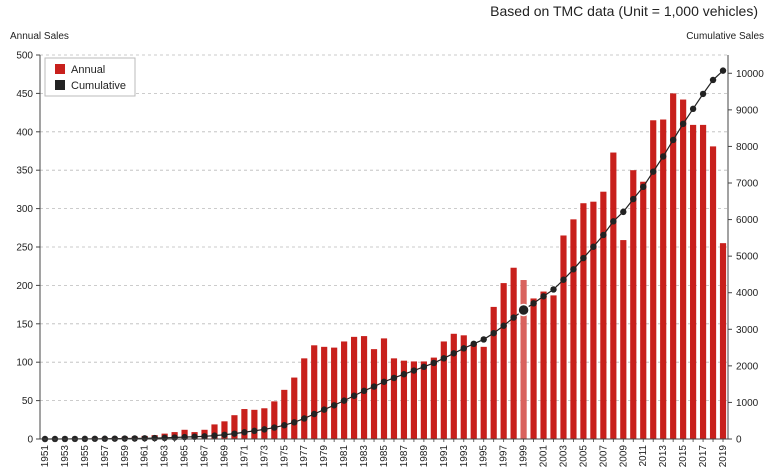 This screenshot has width=768, height=470. What do you see at coordinates (747, 366) in the screenshot?
I see `right-tick-label: 2000` at bounding box center [747, 366].